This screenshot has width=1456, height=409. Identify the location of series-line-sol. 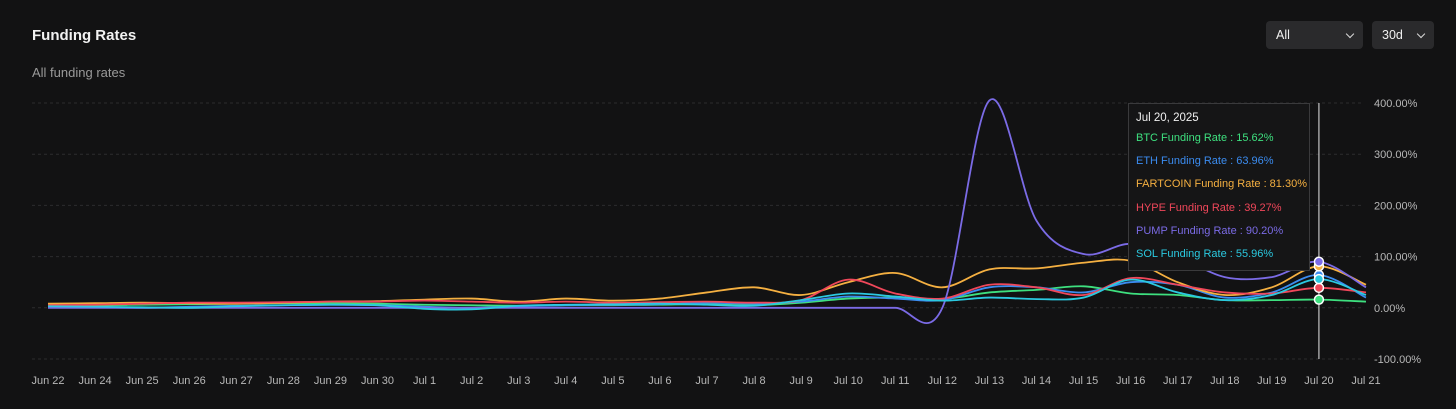
(707, 294).